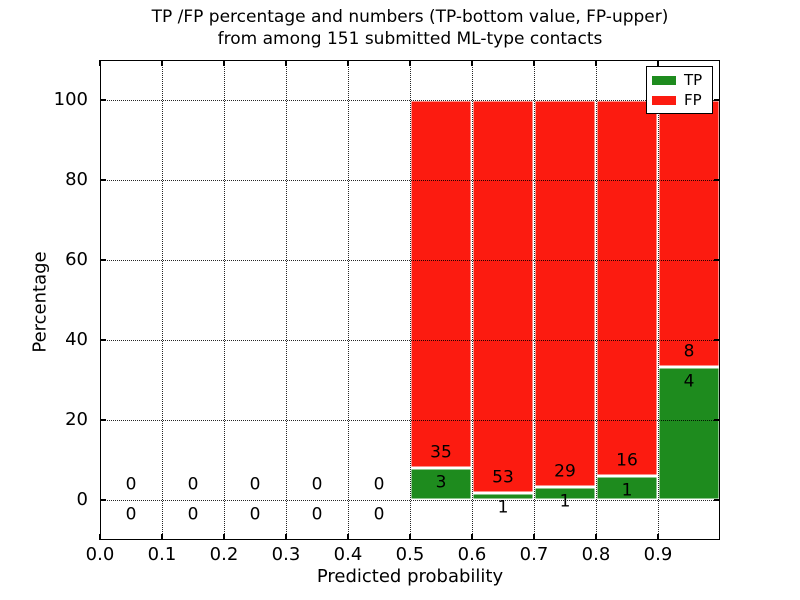  I want to click on x-axis-label: Predicted probability, so click(410, 576).